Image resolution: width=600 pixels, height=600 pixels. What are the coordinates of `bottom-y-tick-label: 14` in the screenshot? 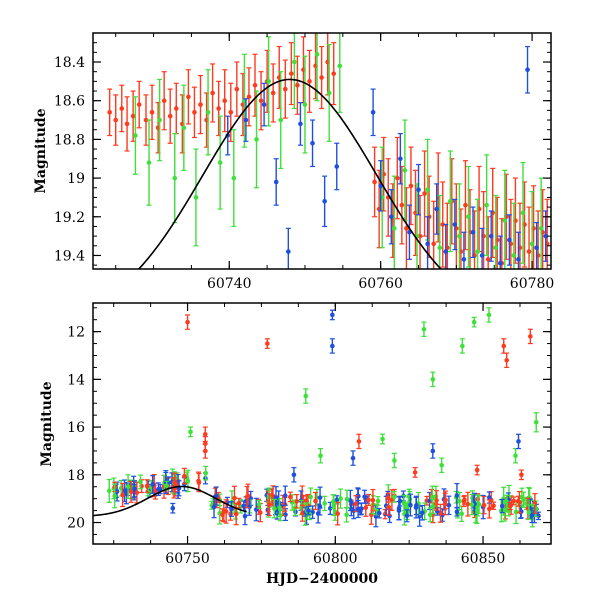 It's located at (76, 380).